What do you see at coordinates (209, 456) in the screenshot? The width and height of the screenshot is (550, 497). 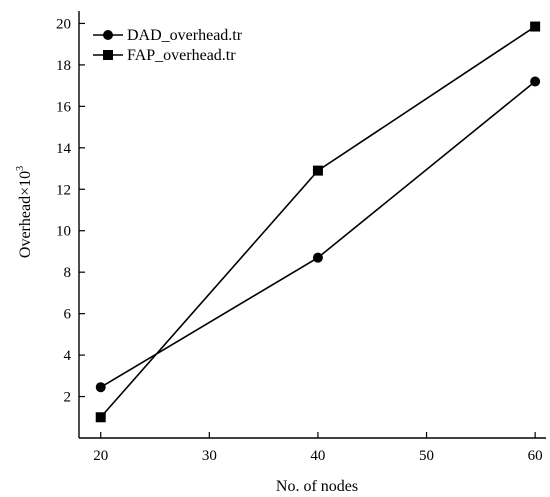 I see `x-tick-label: 30` at bounding box center [209, 456].